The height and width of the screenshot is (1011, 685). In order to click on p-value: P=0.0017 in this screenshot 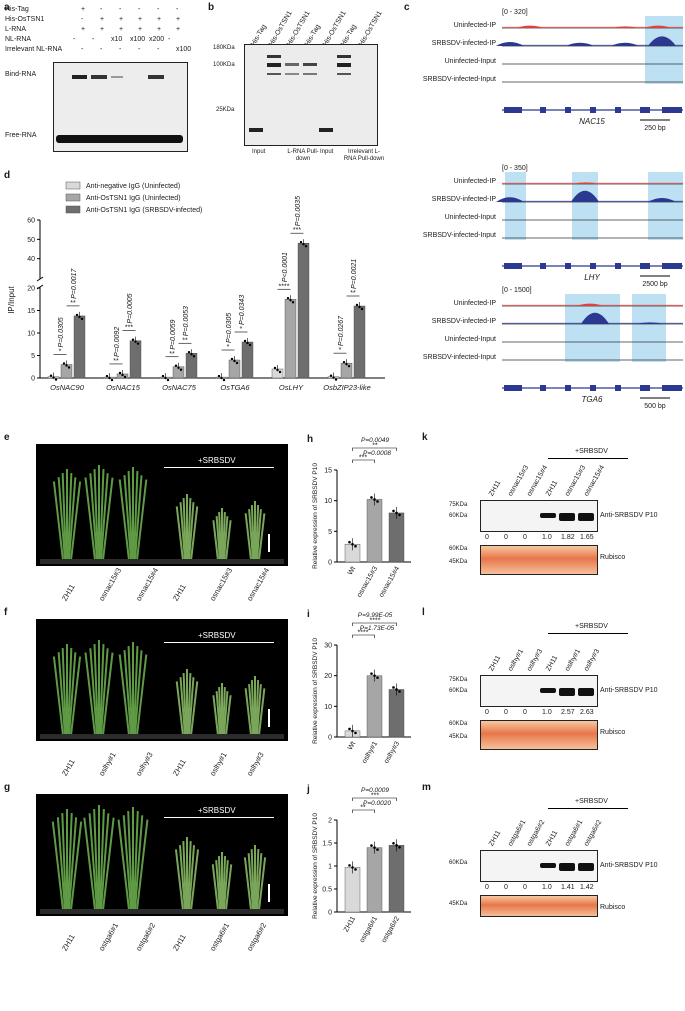, I will do `click(74, 283)`.